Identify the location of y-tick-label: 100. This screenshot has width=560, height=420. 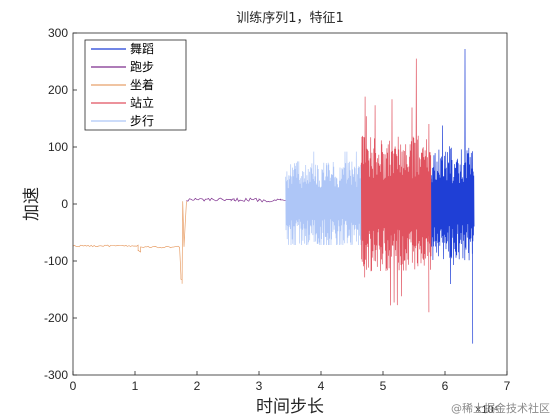
(58, 147).